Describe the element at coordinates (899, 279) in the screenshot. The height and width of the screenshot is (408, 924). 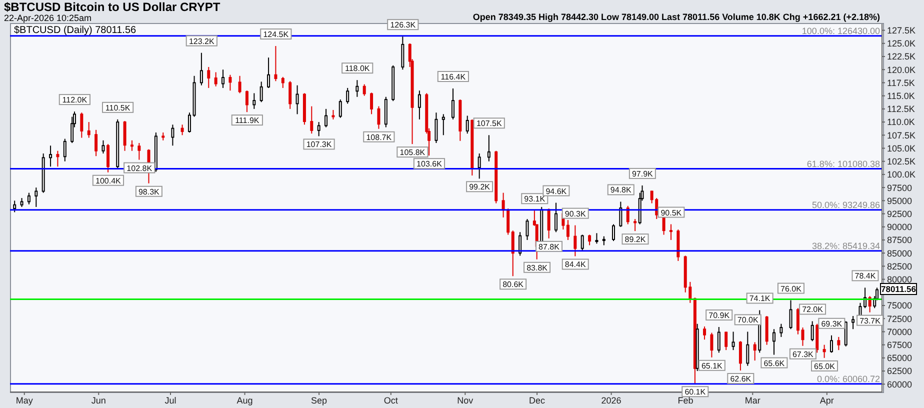
I see `y-tick-label: 80000` at that location.